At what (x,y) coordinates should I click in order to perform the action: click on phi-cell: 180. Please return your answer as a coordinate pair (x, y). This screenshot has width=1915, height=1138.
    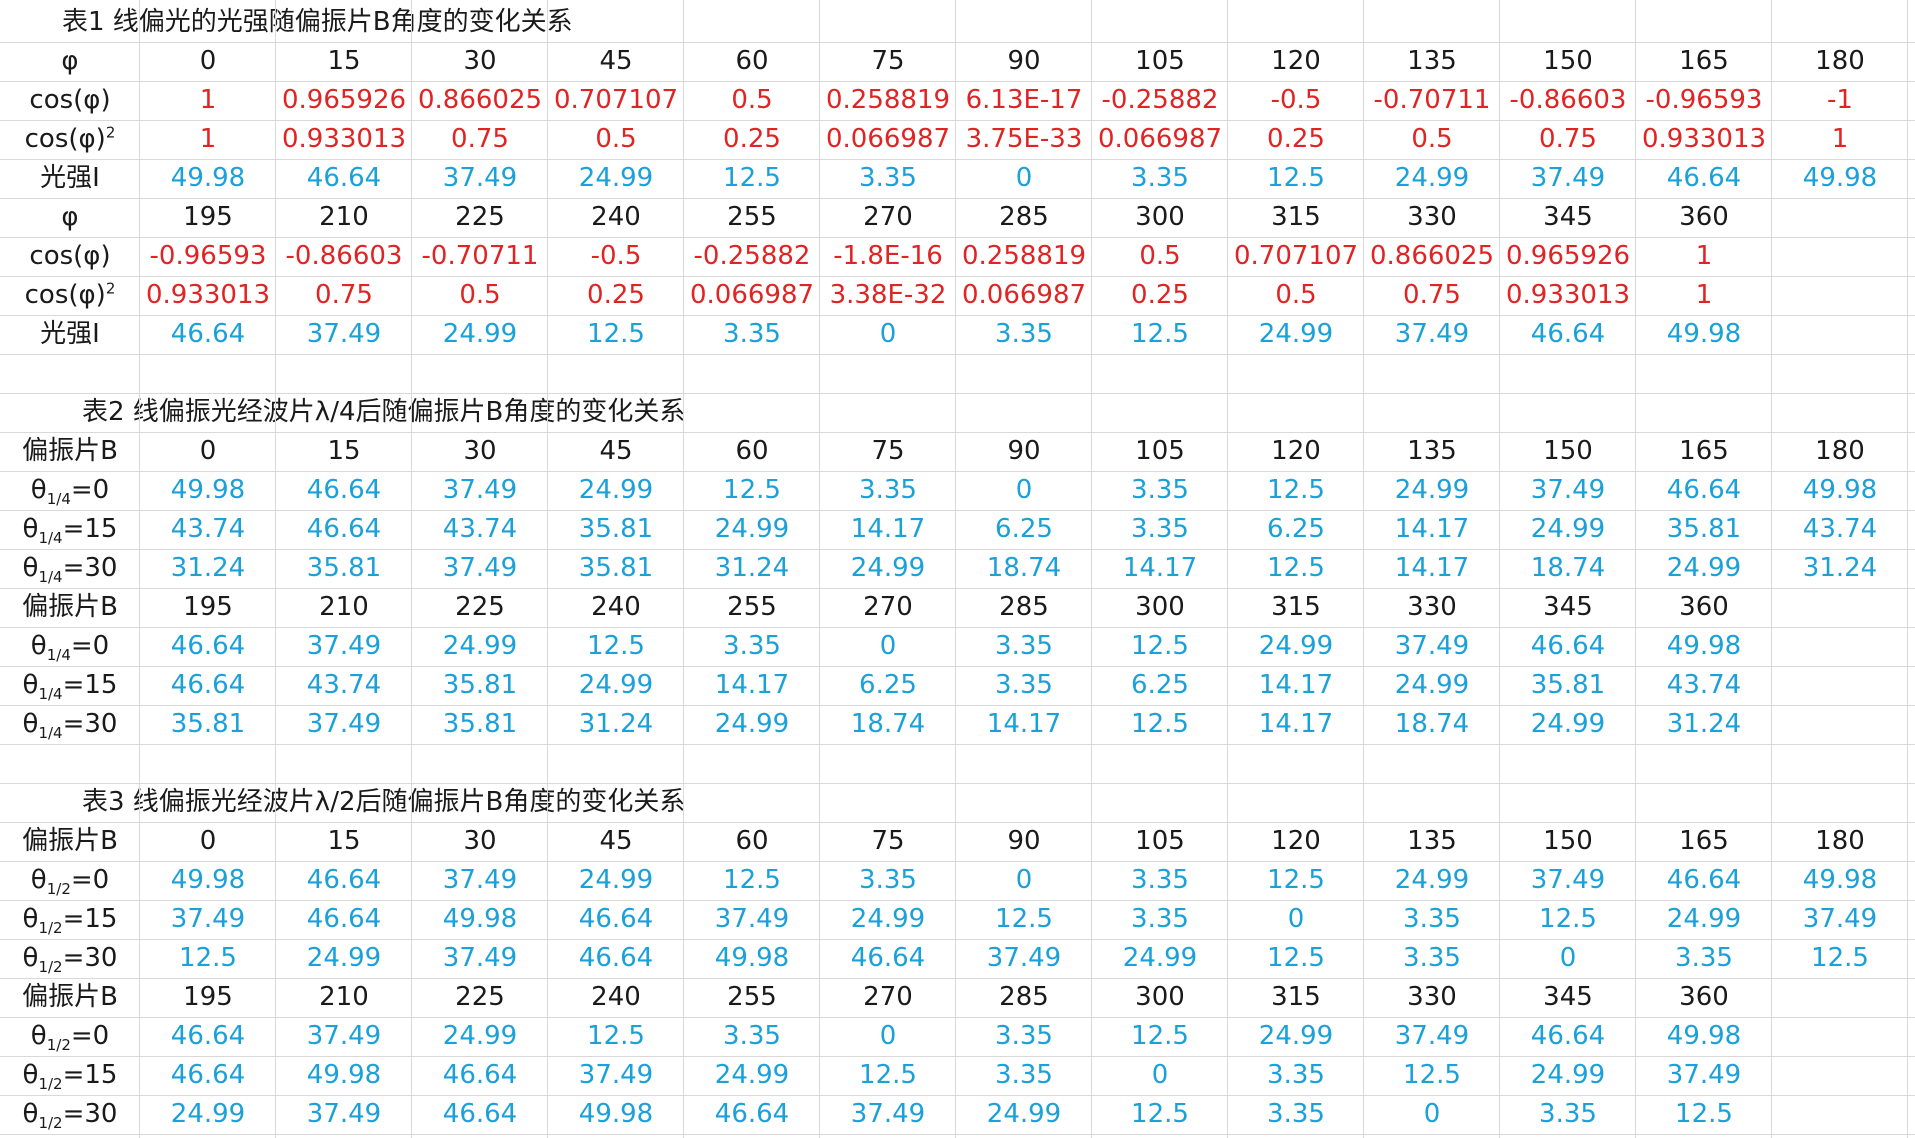
    Looking at the image, I should click on (1840, 61).